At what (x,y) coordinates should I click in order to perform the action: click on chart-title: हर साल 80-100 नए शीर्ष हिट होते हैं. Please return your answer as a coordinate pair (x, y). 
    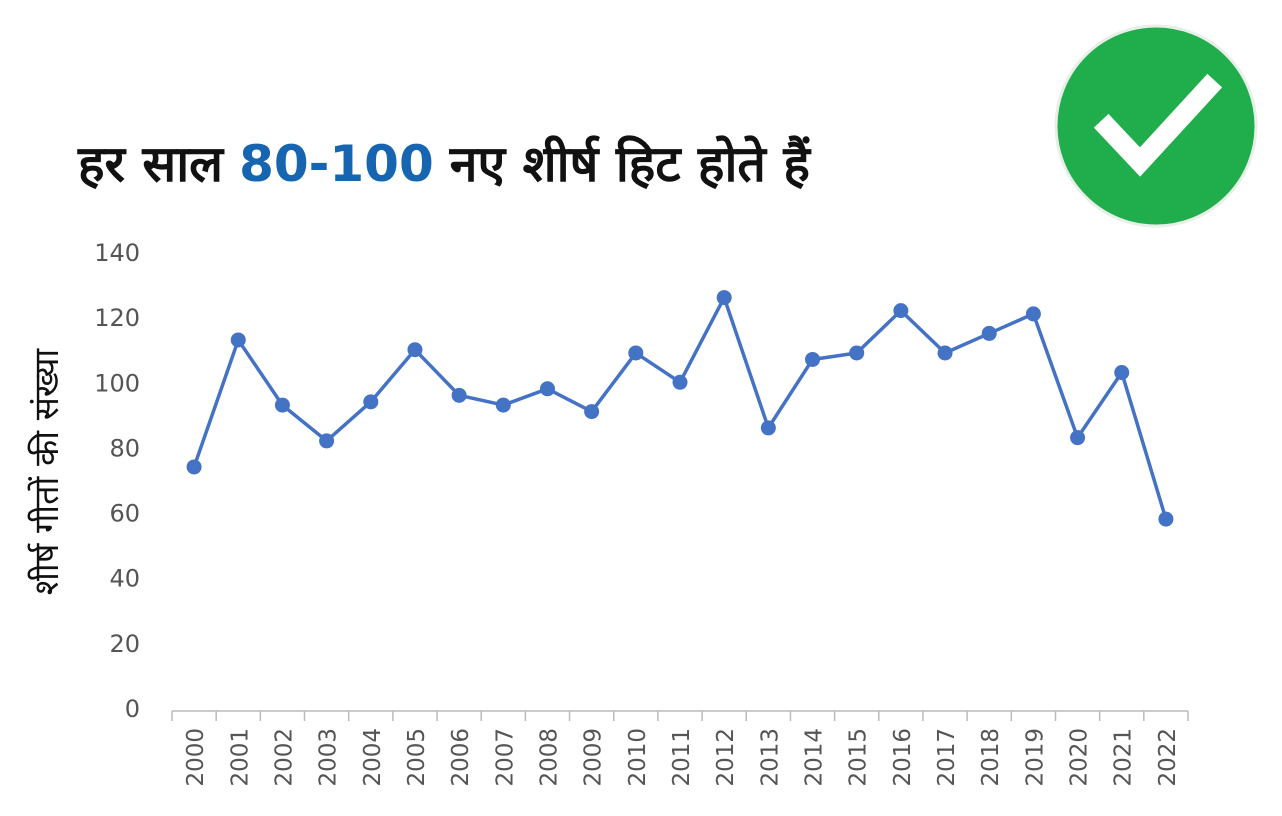
    Looking at the image, I should click on (452, 162).